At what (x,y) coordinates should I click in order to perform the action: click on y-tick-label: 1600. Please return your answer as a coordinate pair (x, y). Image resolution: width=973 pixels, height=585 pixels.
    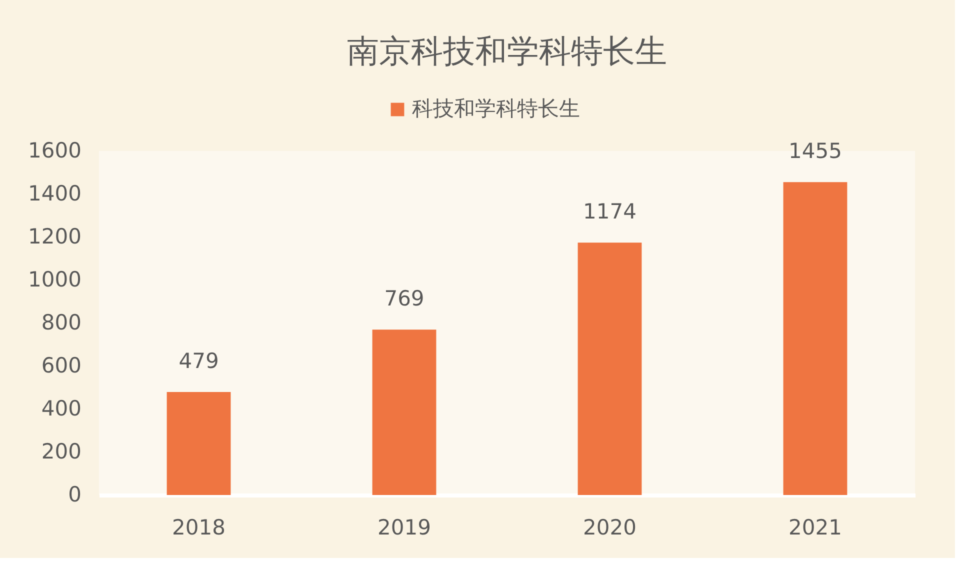
    Looking at the image, I should click on (55, 150).